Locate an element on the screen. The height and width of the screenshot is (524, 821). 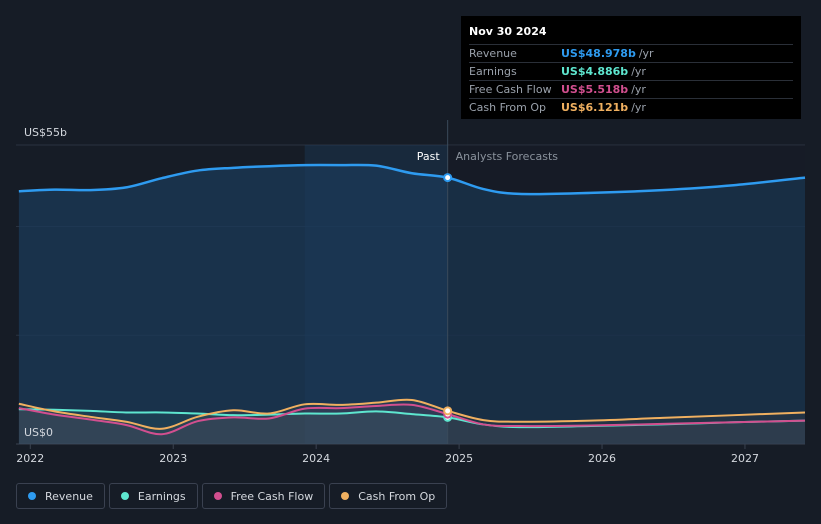
cash-from-op-area is located at coordinates (411, 421).